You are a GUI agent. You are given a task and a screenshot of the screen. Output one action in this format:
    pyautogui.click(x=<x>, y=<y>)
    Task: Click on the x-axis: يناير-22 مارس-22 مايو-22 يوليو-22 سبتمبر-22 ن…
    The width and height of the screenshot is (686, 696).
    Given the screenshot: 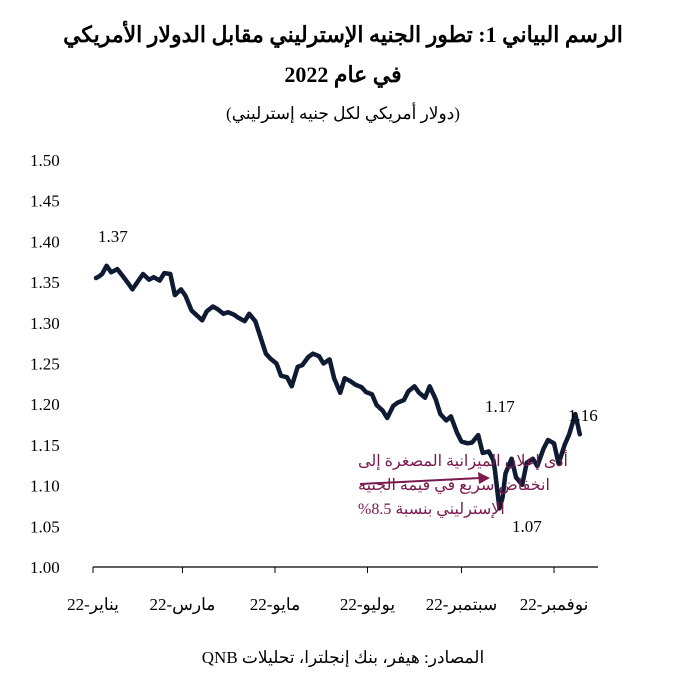 What is the action you would take?
    pyautogui.click(x=332, y=590)
    